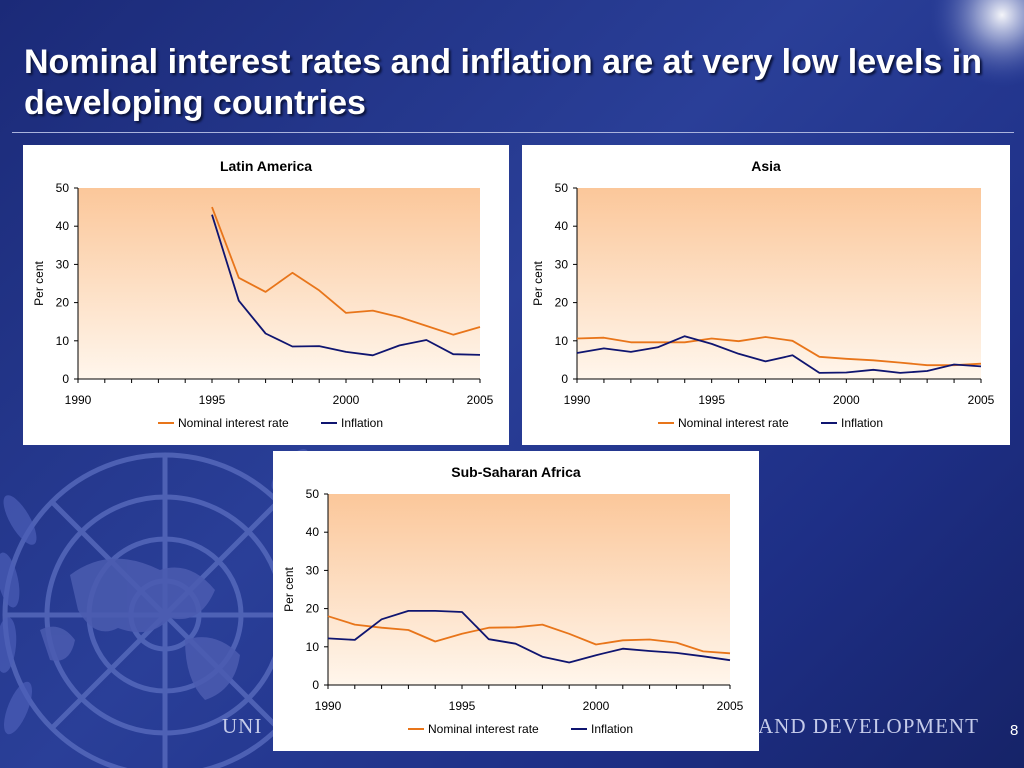  Describe the element at coordinates (140, 629) in the screenshot. I see `continents-shape` at that location.